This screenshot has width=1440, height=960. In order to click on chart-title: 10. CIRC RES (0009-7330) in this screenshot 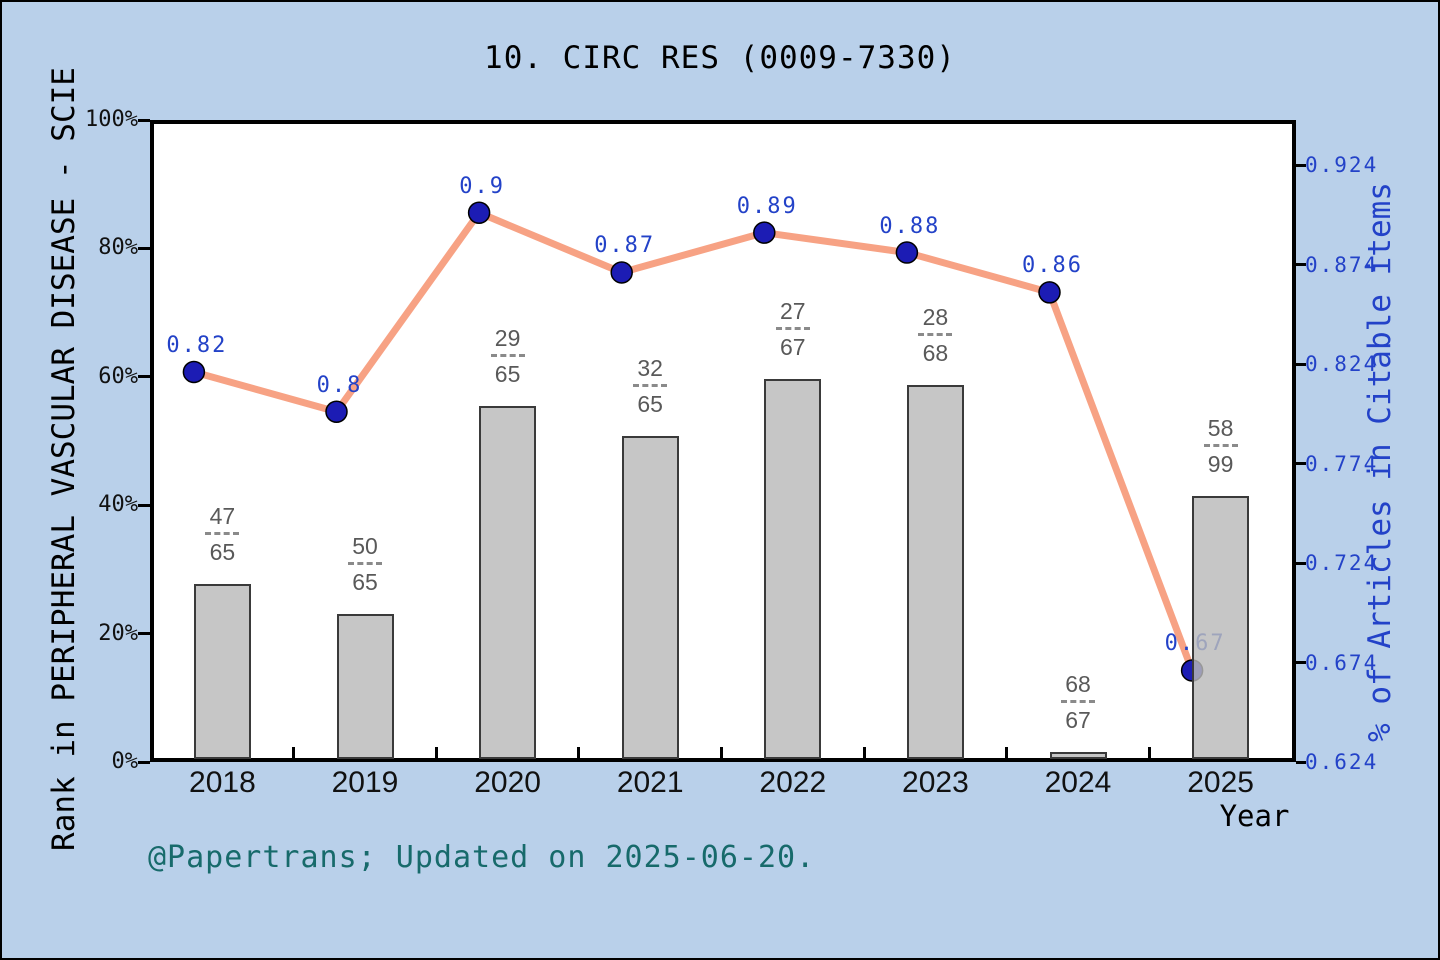, I will do `click(720, 58)`.